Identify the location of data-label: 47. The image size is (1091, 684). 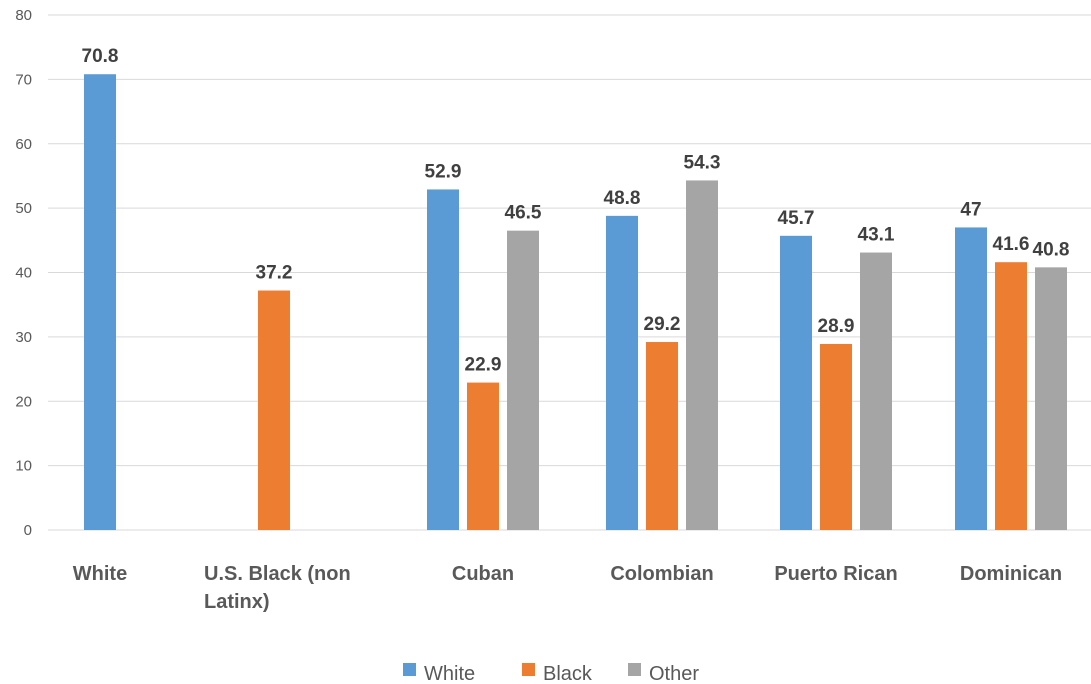
(970, 209).